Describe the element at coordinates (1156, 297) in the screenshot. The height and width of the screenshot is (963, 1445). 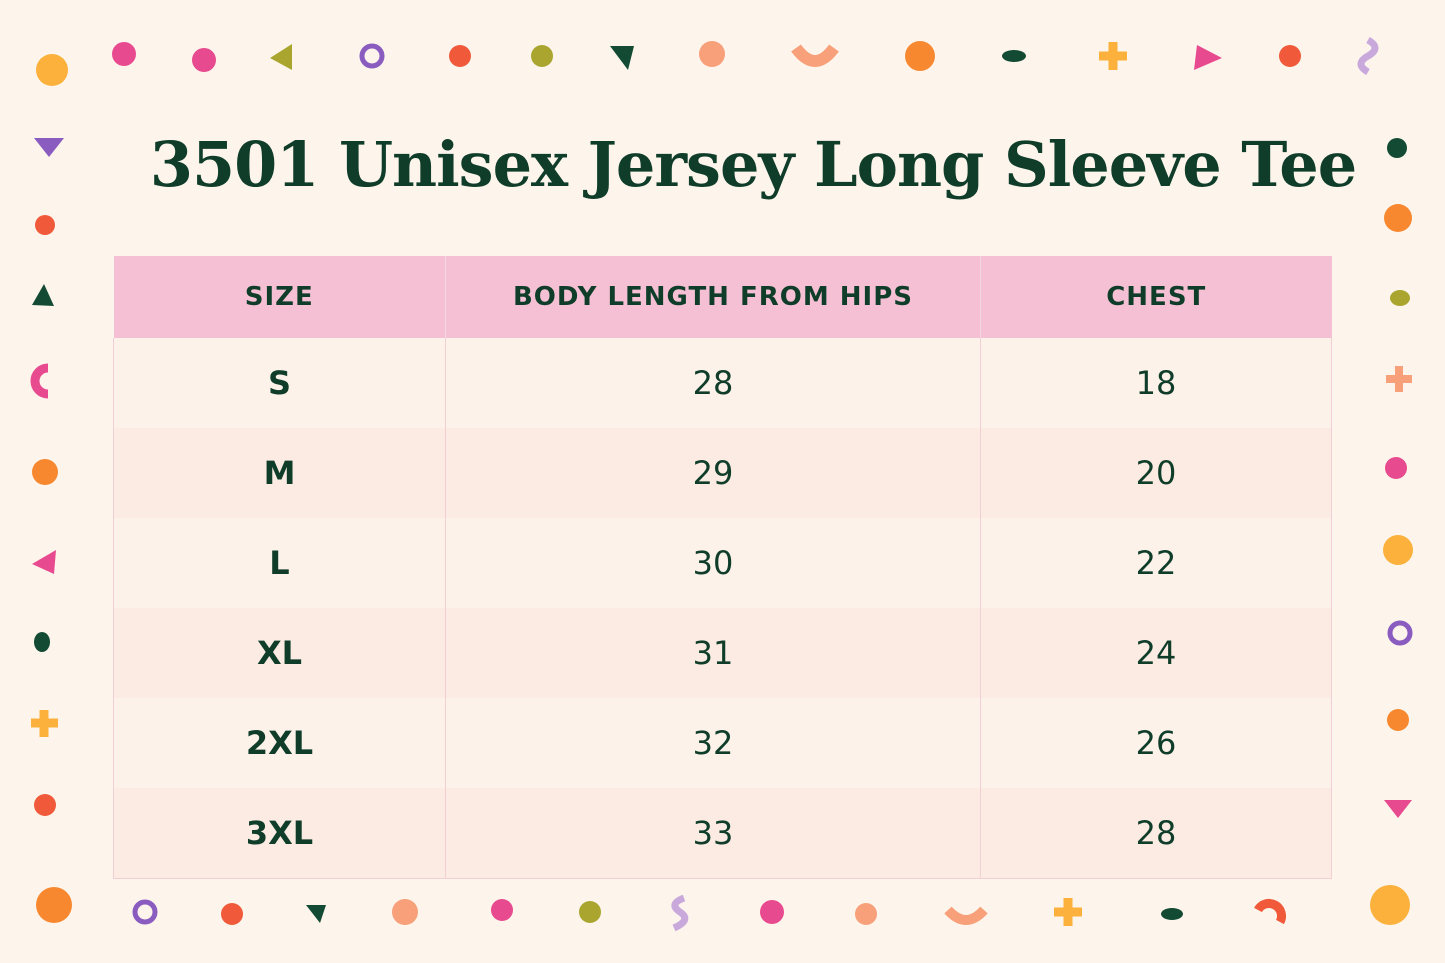
I see `column-header: CHEST` at that location.